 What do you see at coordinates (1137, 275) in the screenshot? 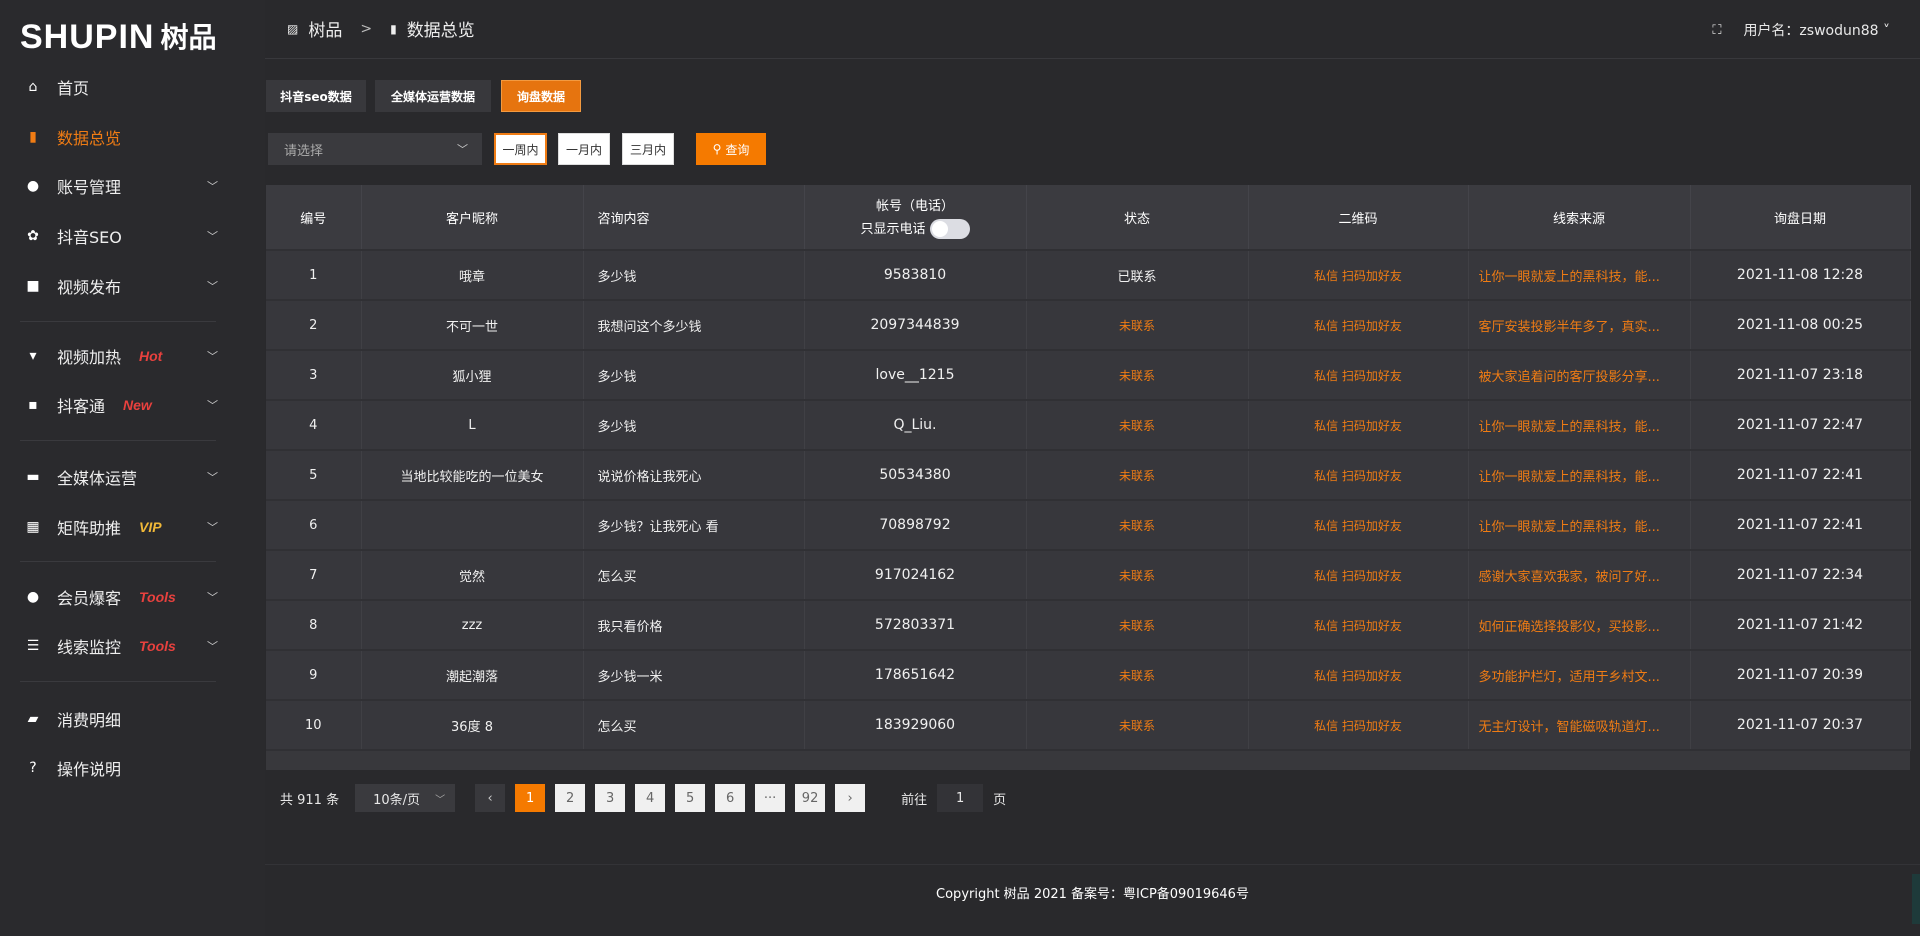
I see `status-badge: 已联系` at bounding box center [1137, 275].